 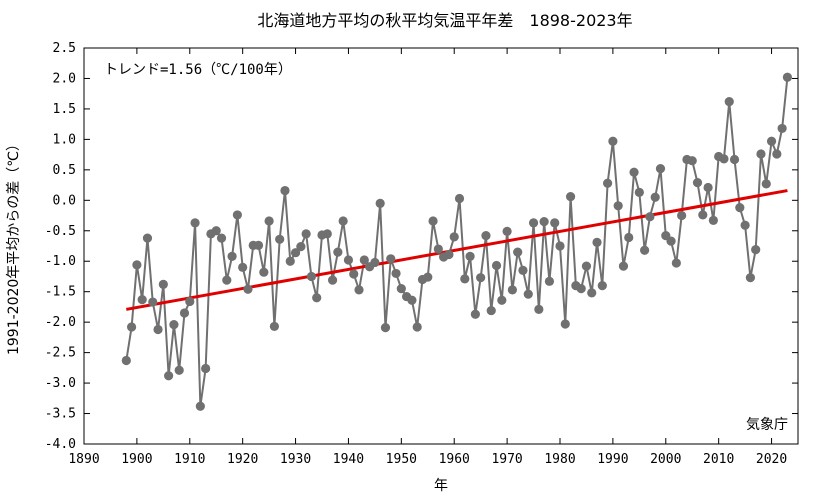 What do you see at coordinates (136, 459) in the screenshot?
I see `x-tick-label: 1900` at bounding box center [136, 459].